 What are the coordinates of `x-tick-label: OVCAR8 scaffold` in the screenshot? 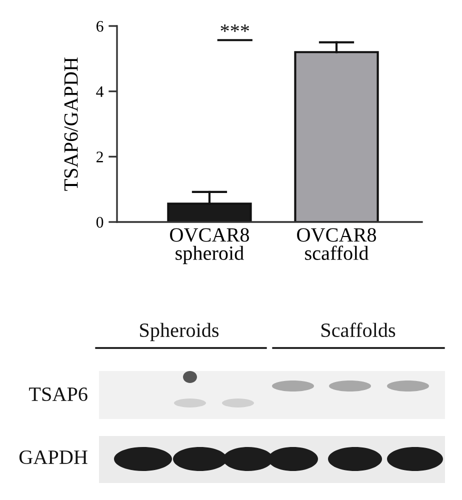 It's located at (336, 244).